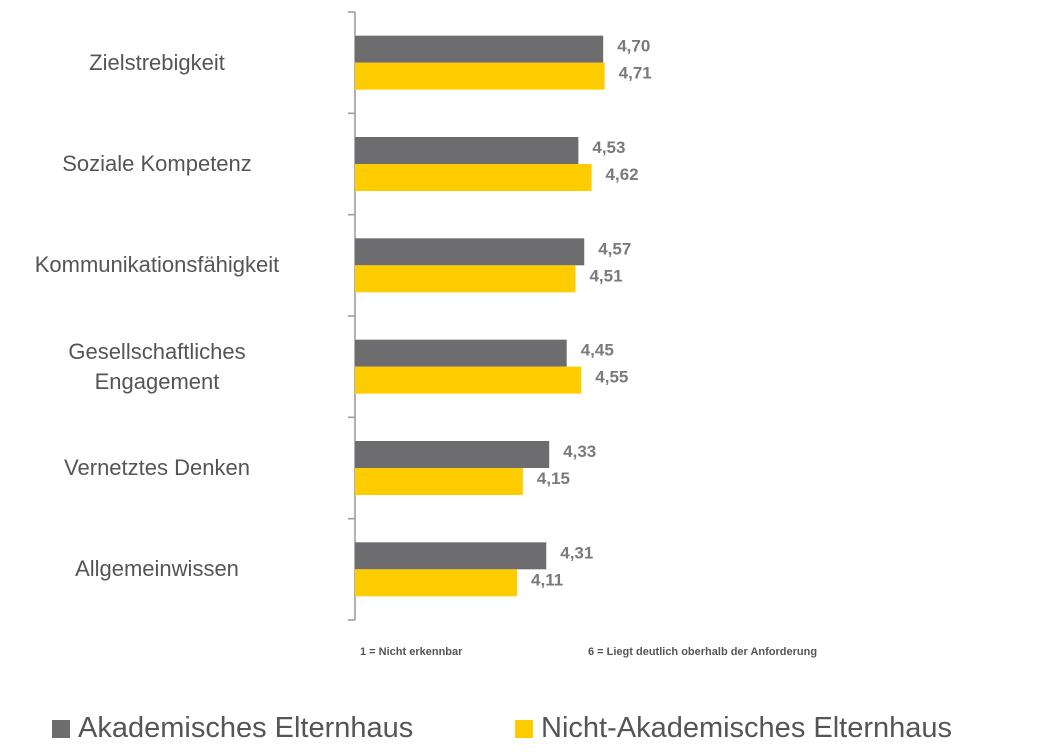  What do you see at coordinates (622, 174) in the screenshot?
I see `value-label: 4,62` at bounding box center [622, 174].